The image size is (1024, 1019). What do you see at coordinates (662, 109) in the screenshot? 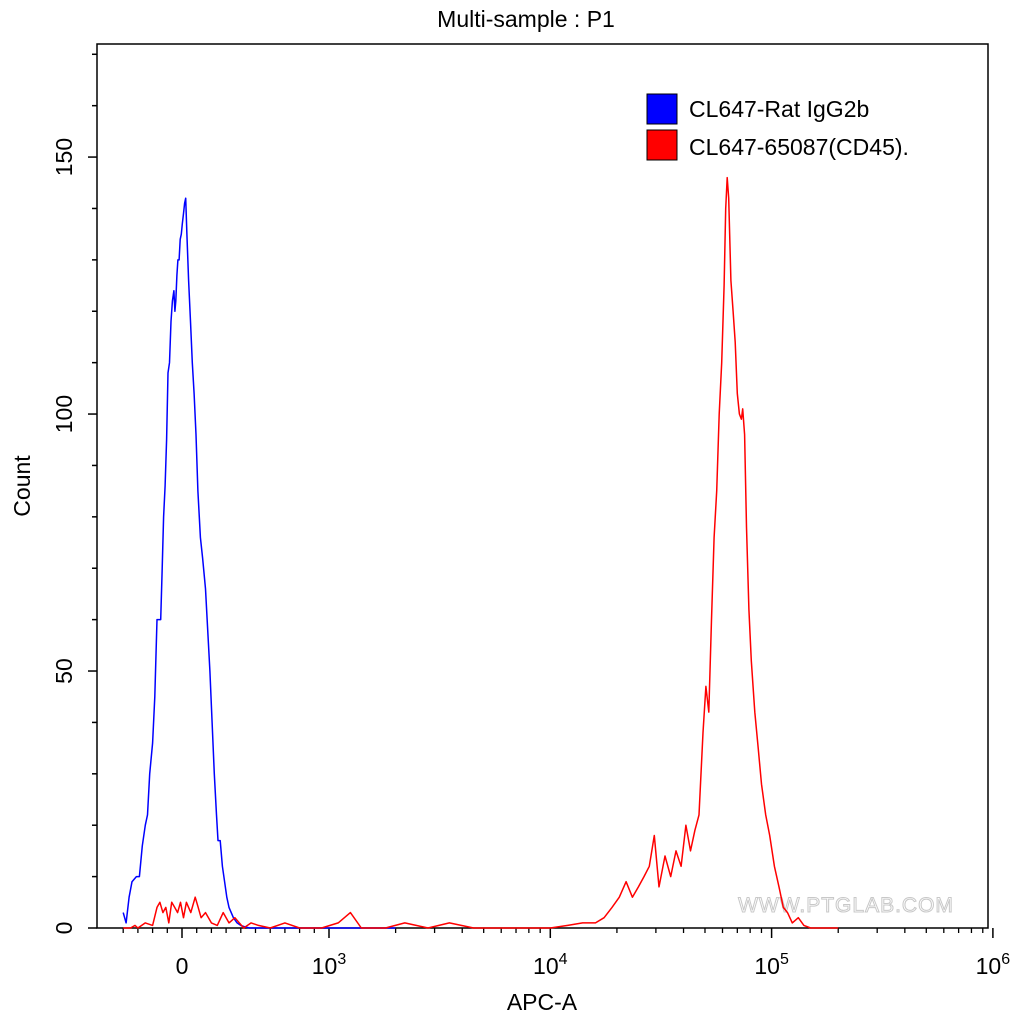
I see `legend-swatch-isotype` at bounding box center [662, 109].